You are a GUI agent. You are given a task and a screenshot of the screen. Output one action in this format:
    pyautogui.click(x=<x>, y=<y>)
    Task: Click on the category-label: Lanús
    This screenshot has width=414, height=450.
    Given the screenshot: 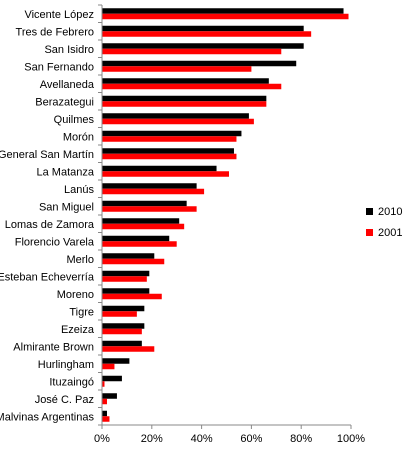 What is the action you would take?
    pyautogui.click(x=79, y=190)
    